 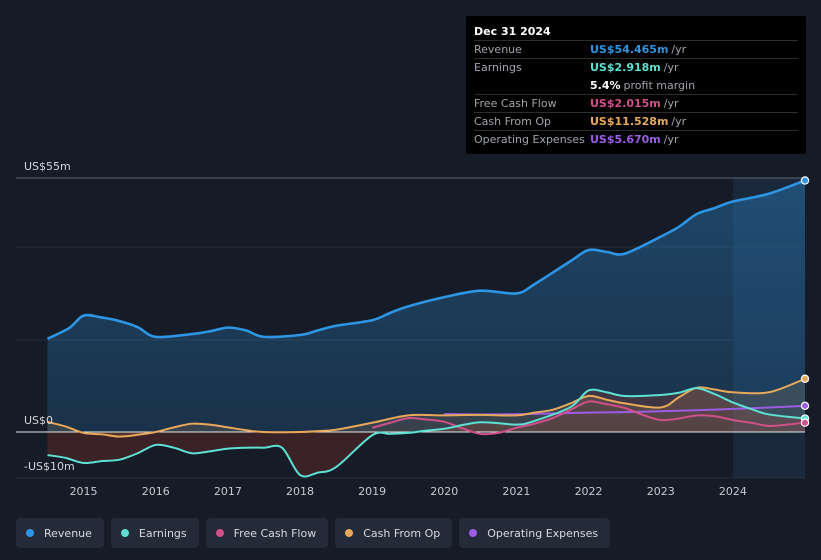 What do you see at coordinates (659, 85) in the screenshot?
I see `tooltip-row-unit: profit margin` at bounding box center [659, 85].